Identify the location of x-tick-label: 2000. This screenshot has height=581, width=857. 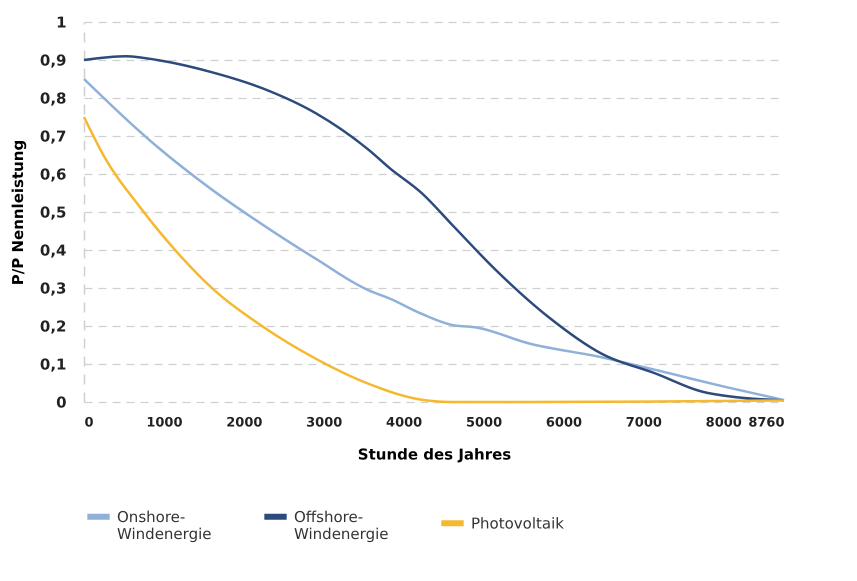
(244, 423).